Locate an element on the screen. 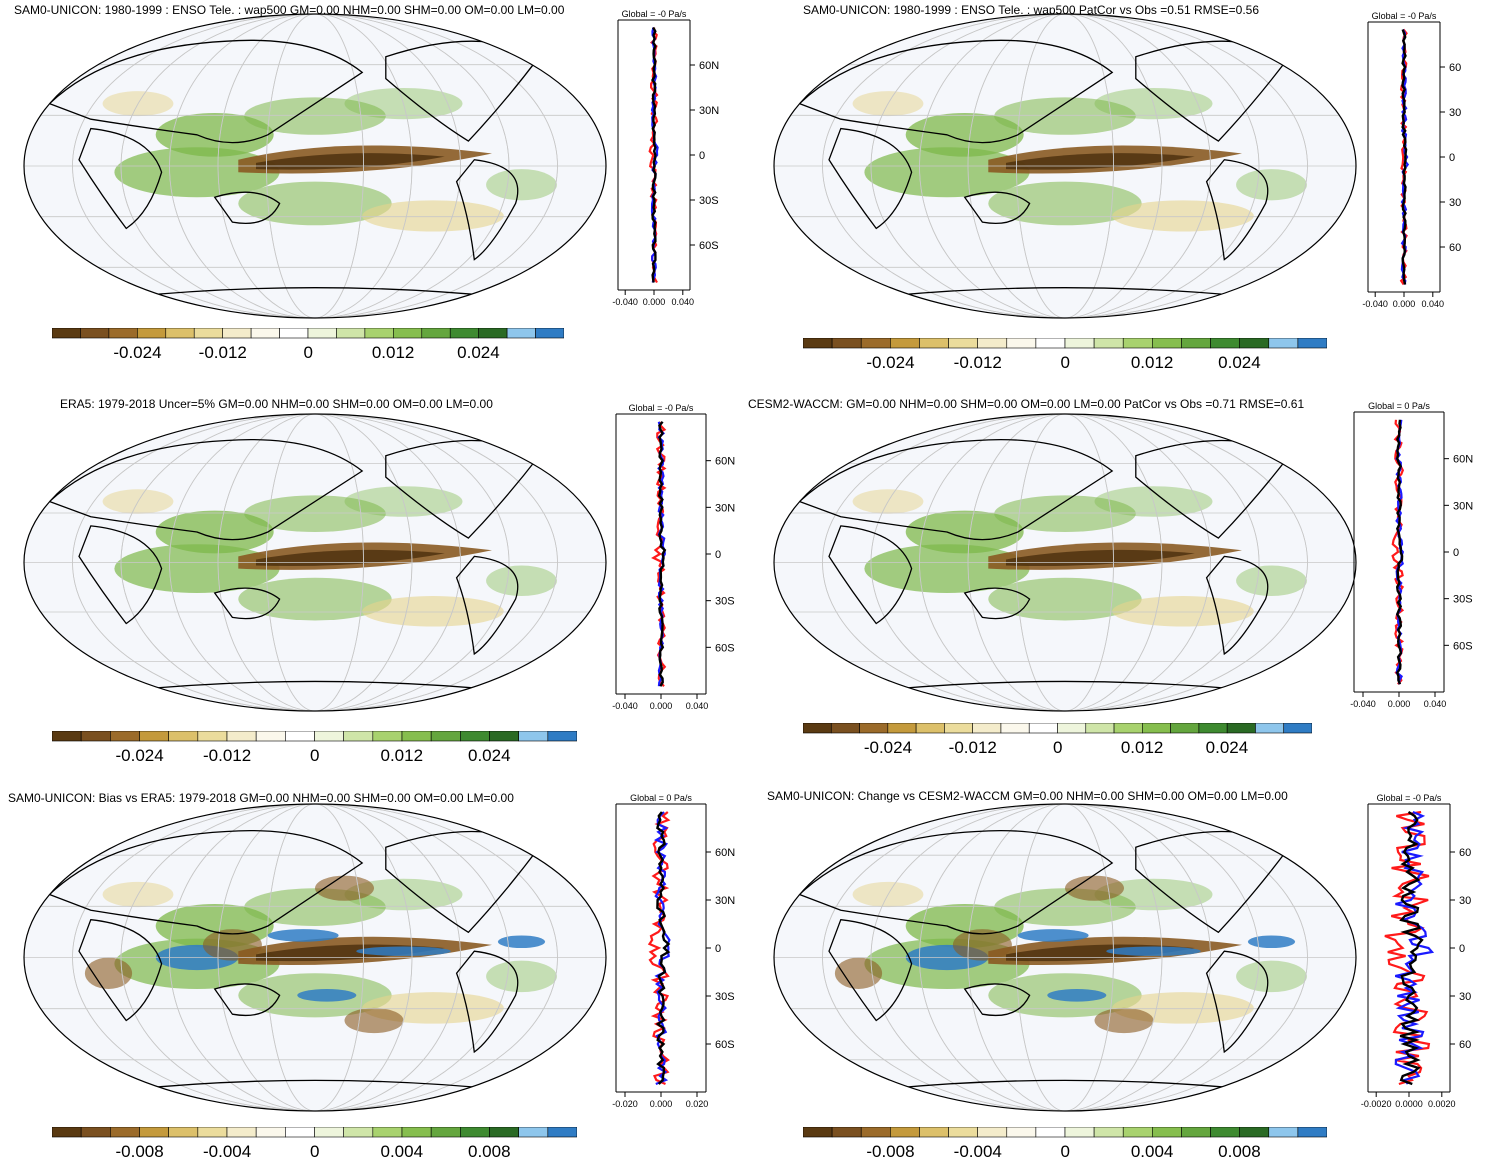 The image size is (1493, 1162). colorbar-label: 0.004 is located at coordinates (402, 1151).